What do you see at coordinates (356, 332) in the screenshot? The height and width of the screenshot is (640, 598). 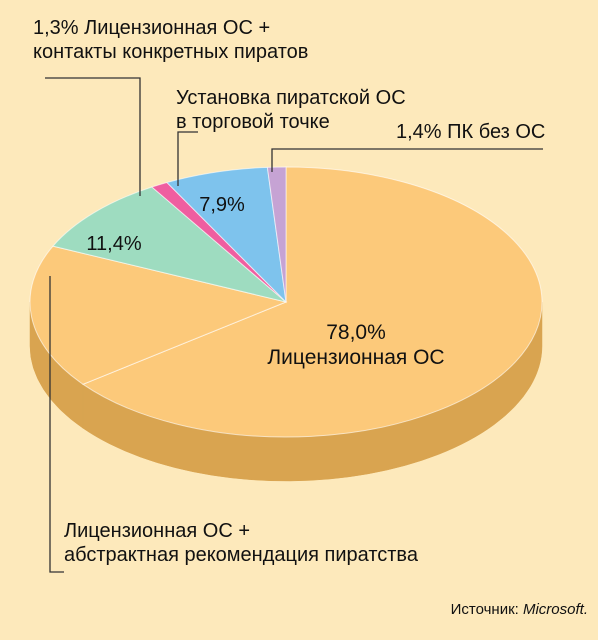 I see `slice-label-licensed-line: 78,0%` at bounding box center [356, 332].